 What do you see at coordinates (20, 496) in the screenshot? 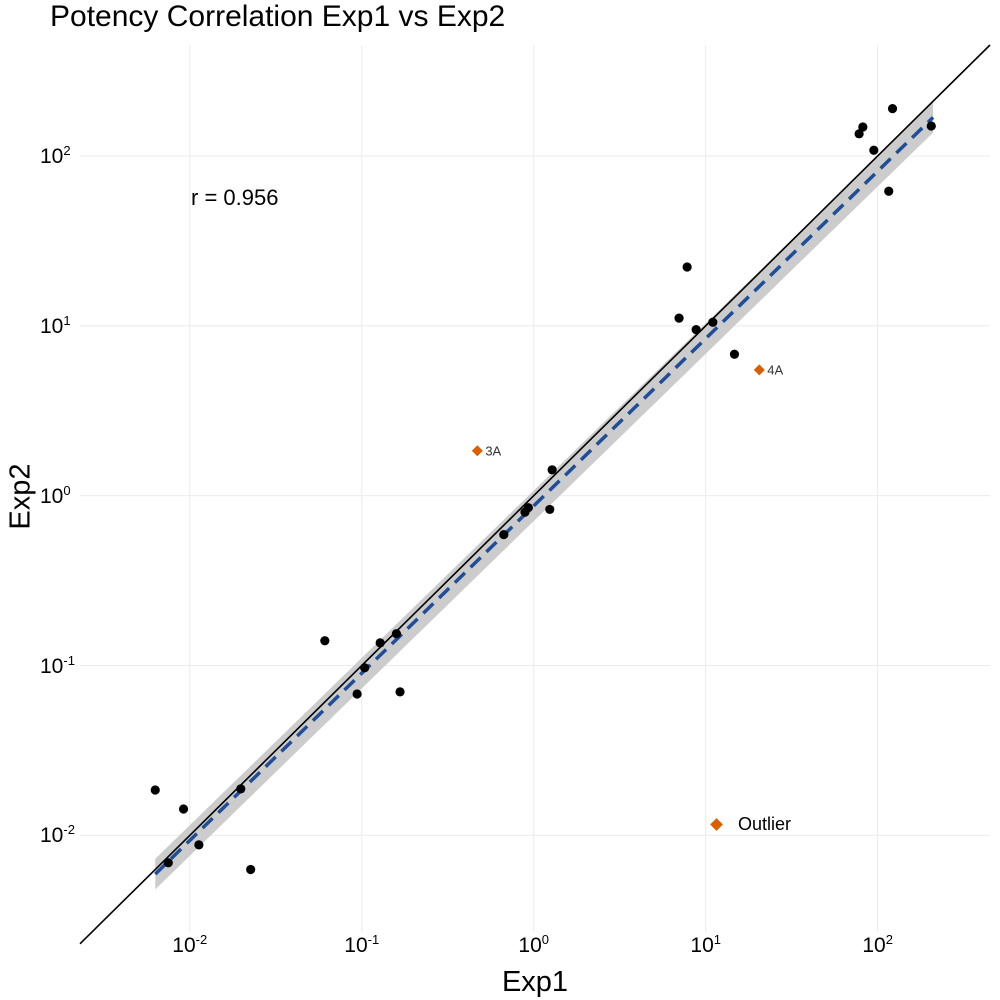
I see `y-axis-title: Exp2` at bounding box center [20, 496].